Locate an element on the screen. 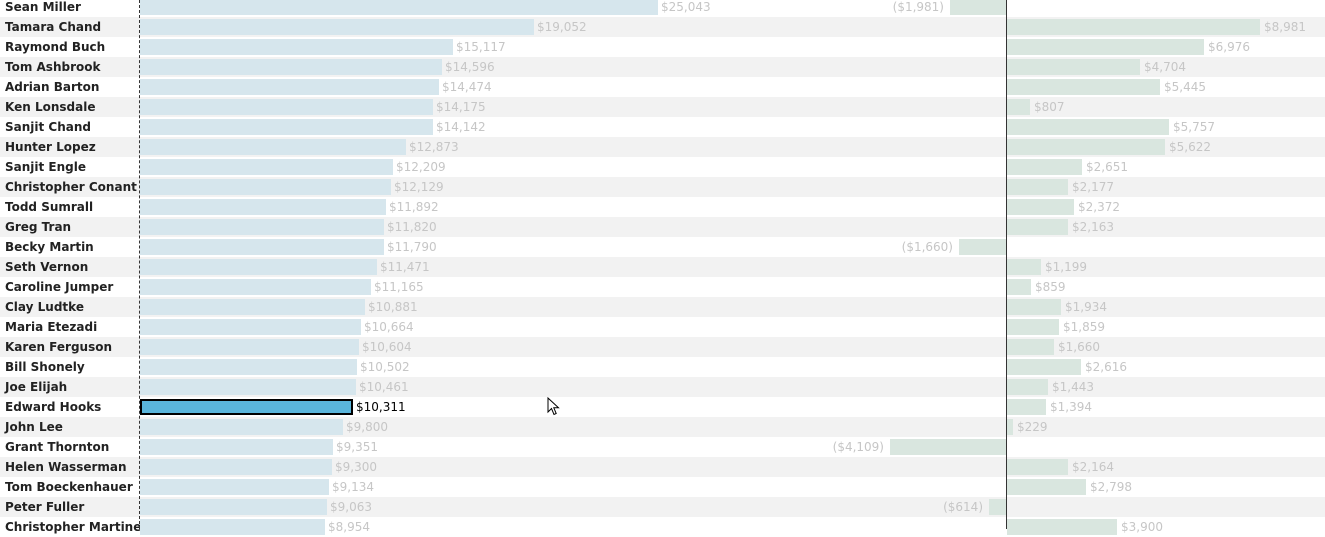 This screenshot has width=1325, height=537. table-row: Joe Elijah $10,461 $1,443 is located at coordinates (662, 387).